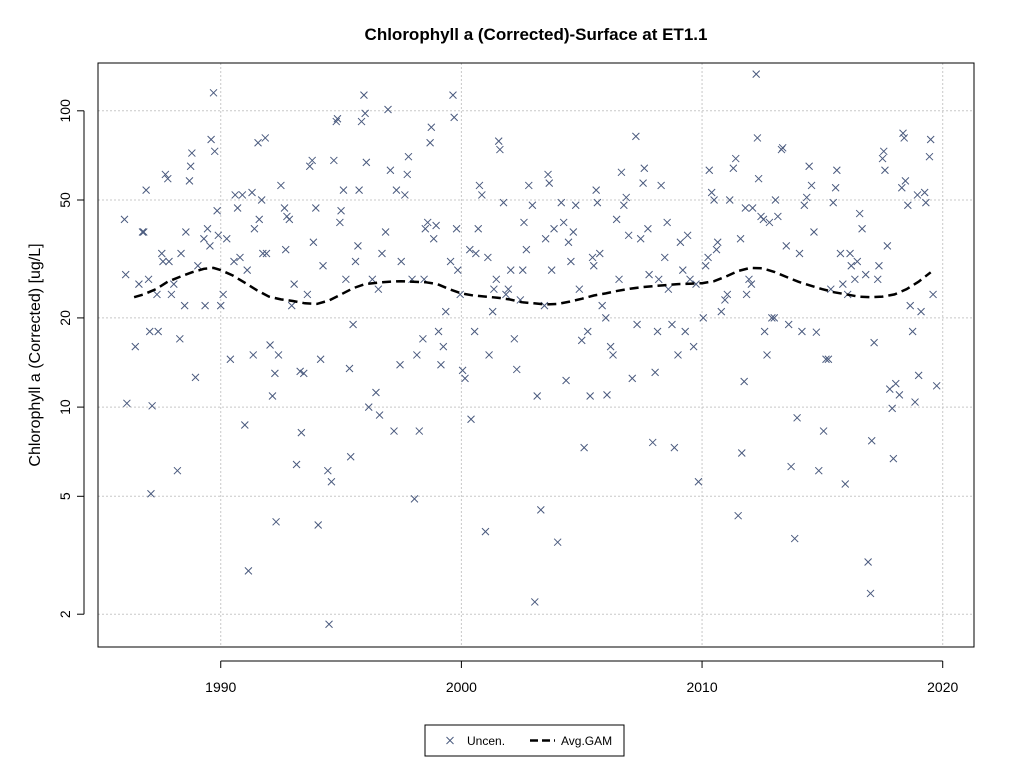 This screenshot has width=1024, height=768. Describe the element at coordinates (65, 111) in the screenshot. I see `y-tick-label: 100` at that location.